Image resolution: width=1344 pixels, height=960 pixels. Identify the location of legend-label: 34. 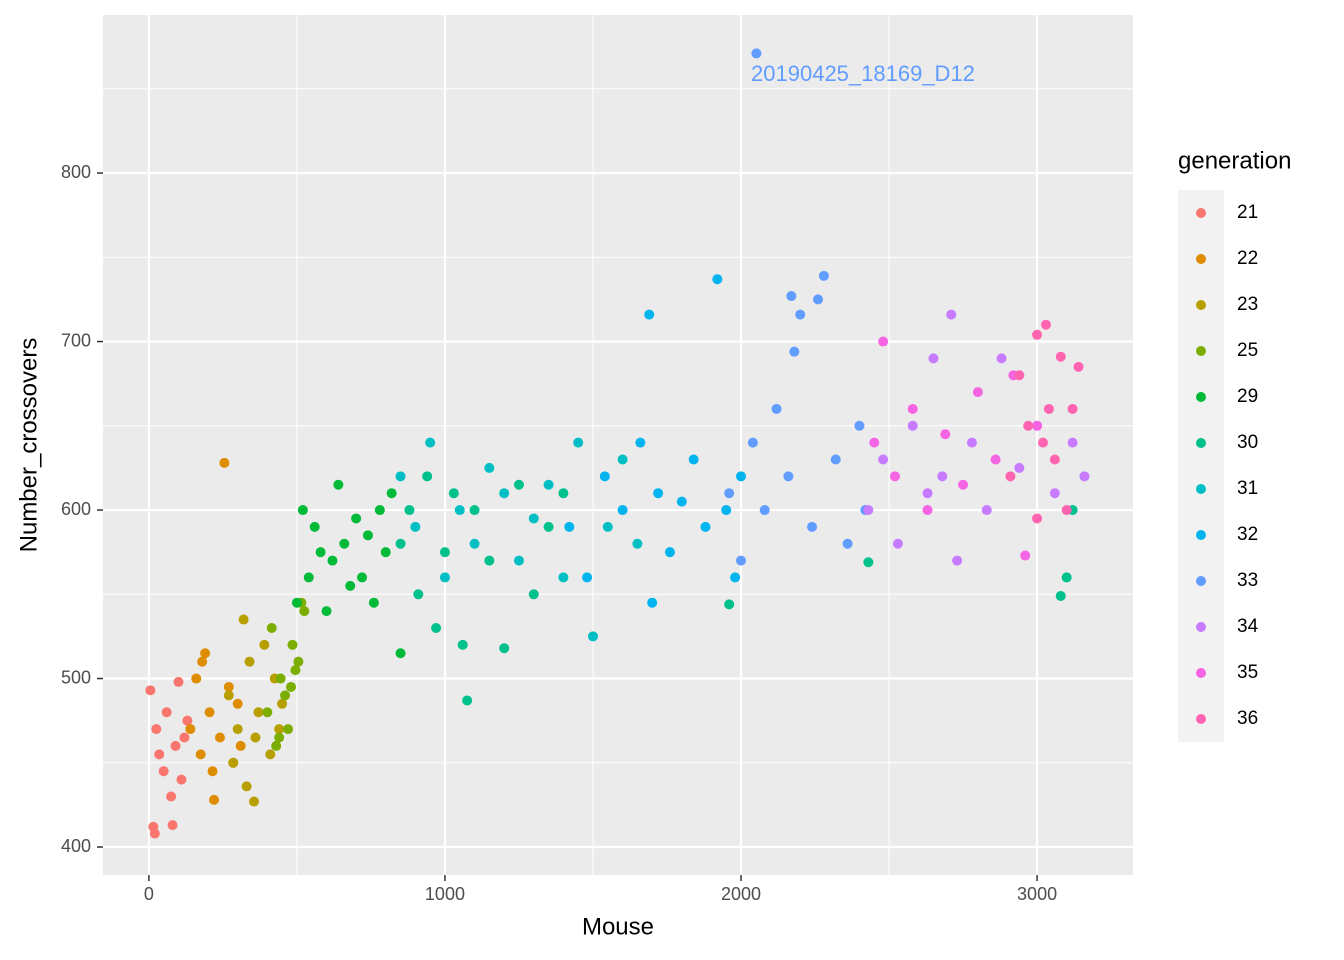
(1248, 626).